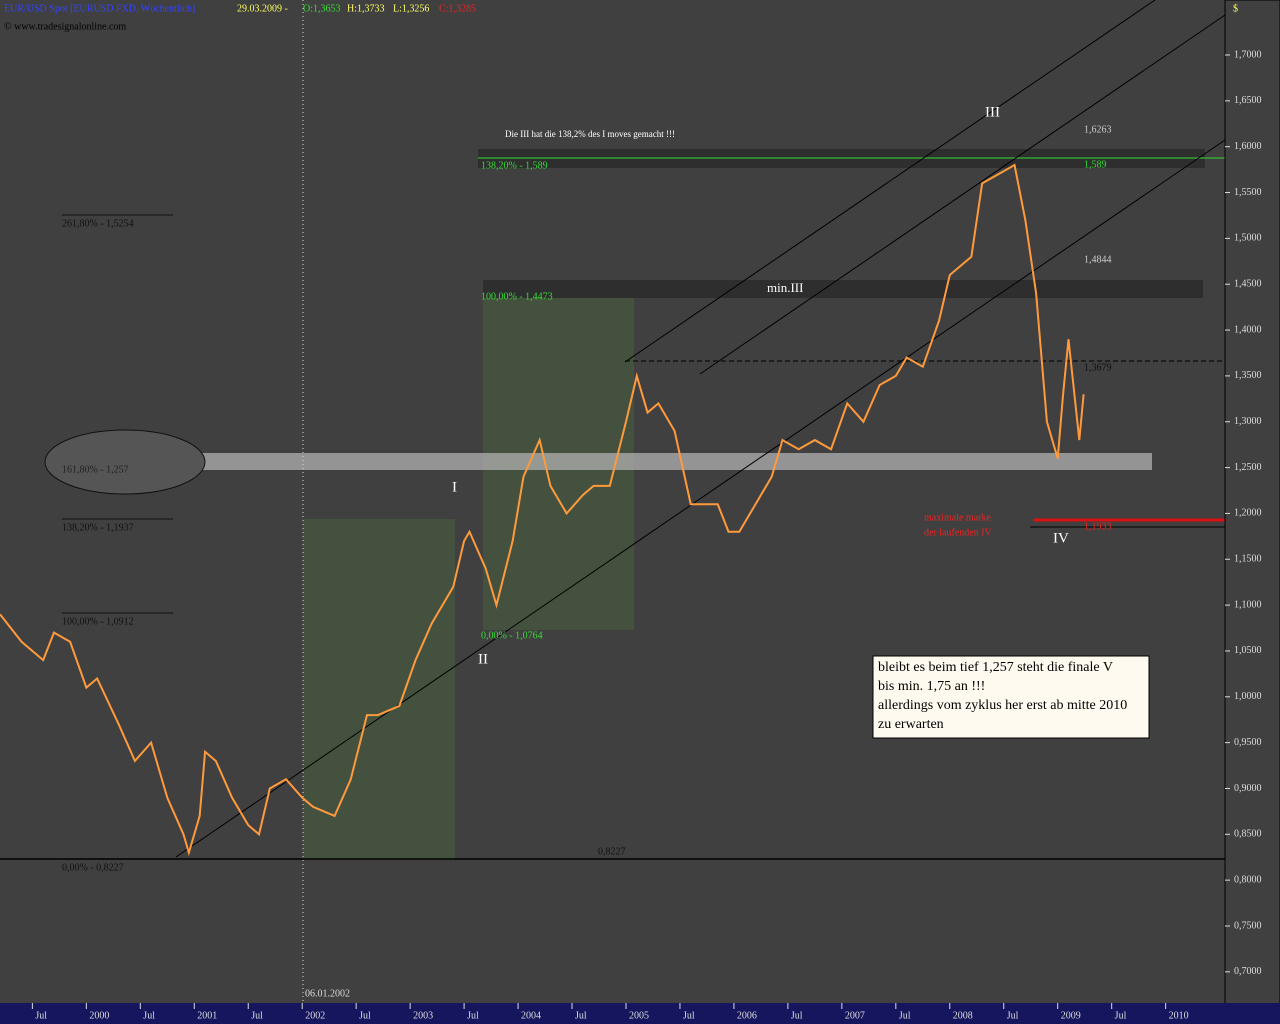  Describe the element at coordinates (1235, 8) in the screenshot. I see `y-axis-label: $` at that location.